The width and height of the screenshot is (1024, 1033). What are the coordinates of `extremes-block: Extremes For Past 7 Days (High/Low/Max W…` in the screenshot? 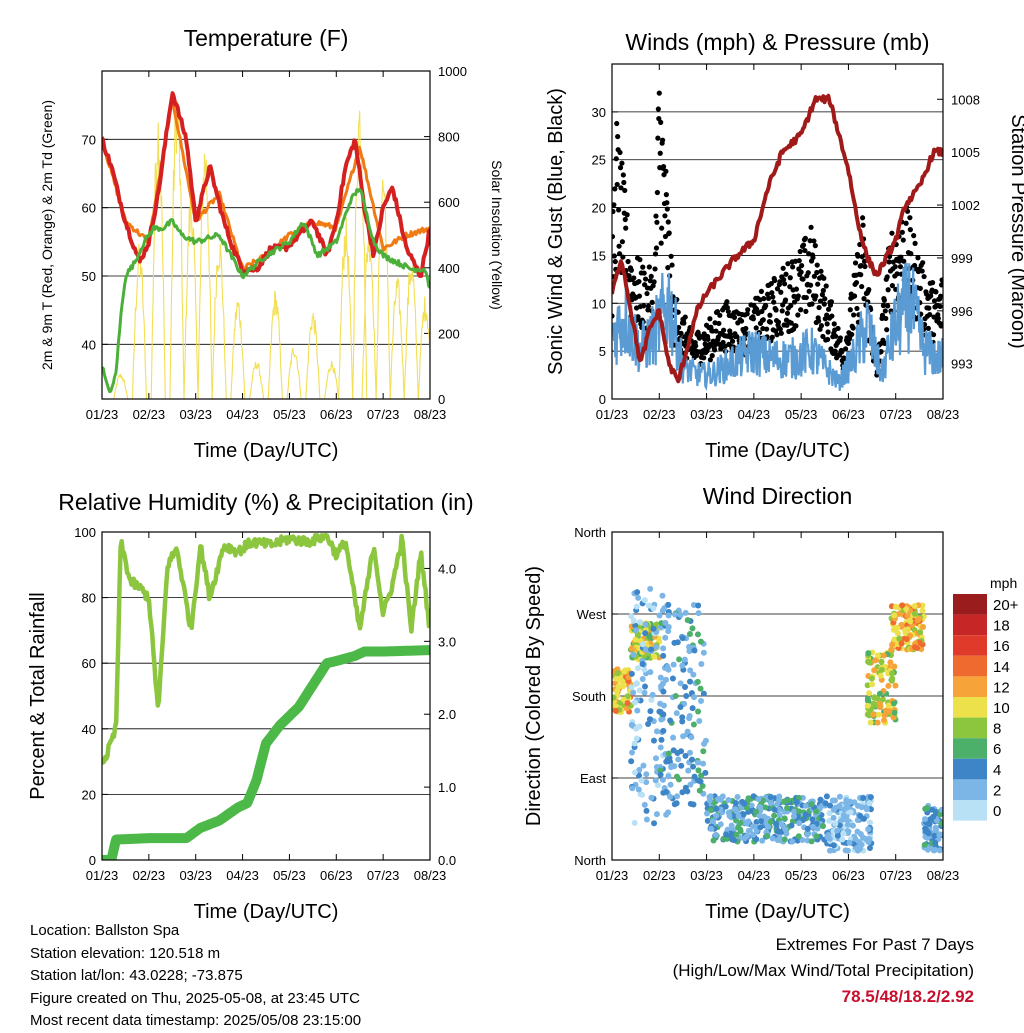 It's located at (823, 971).